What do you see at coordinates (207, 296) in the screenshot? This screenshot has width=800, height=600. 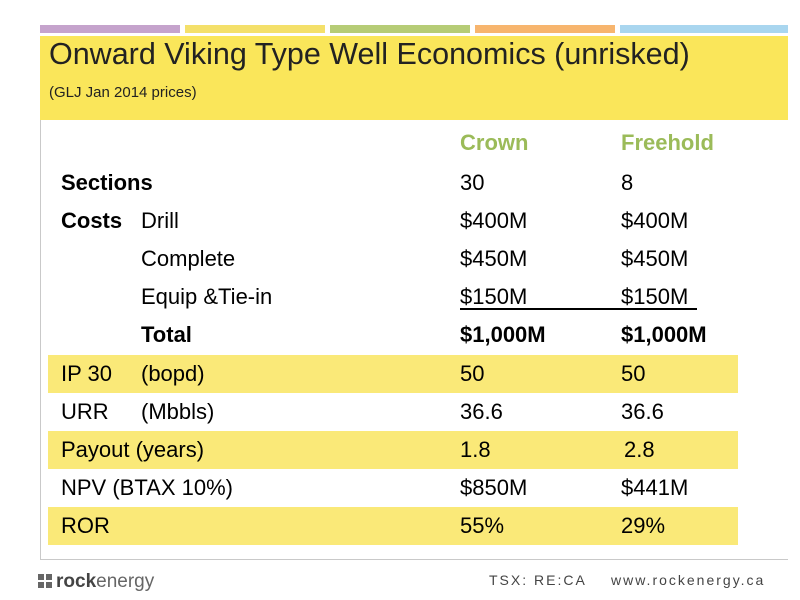 I see `row-label-equip: Equip &Tie-in` at bounding box center [207, 296].